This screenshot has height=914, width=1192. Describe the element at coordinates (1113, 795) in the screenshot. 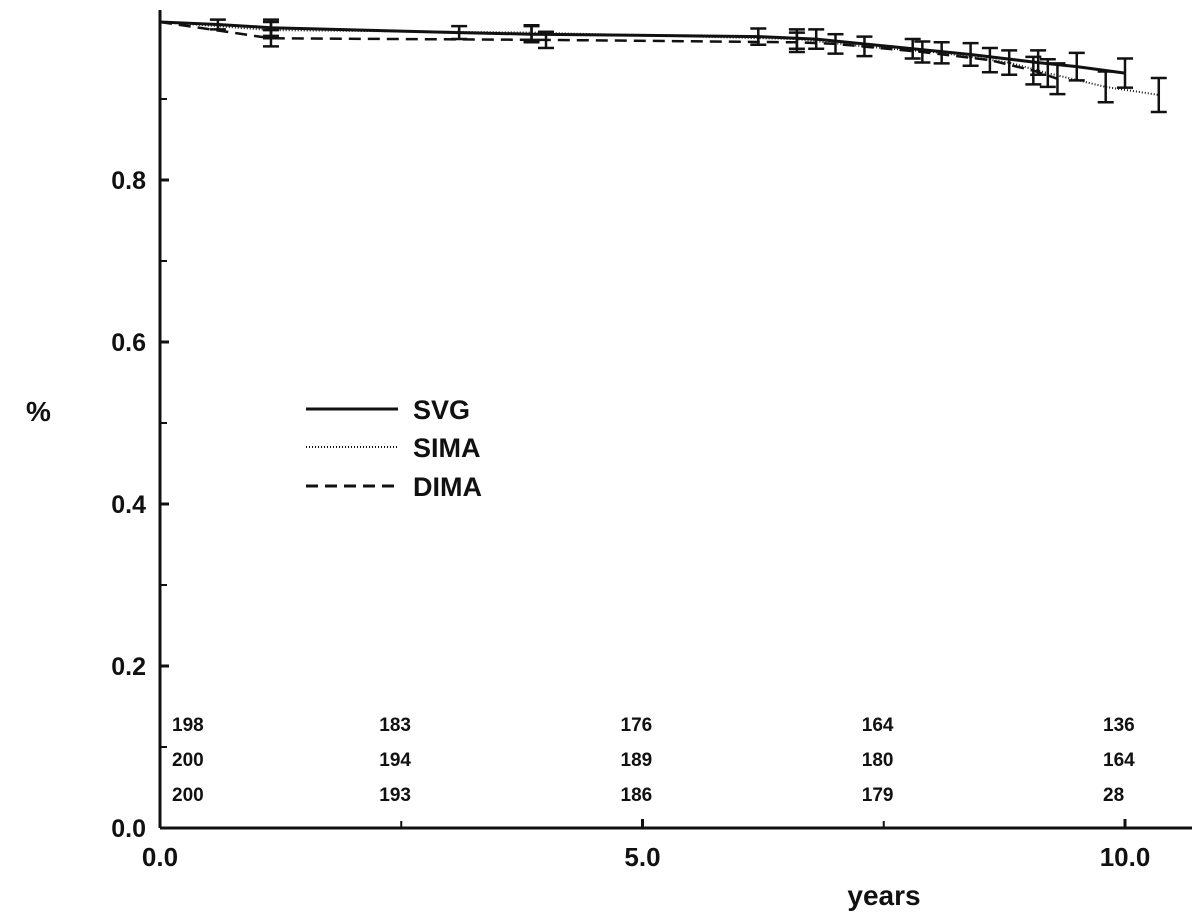

I see `at-risk-cell-row3-col5: 28` at that location.